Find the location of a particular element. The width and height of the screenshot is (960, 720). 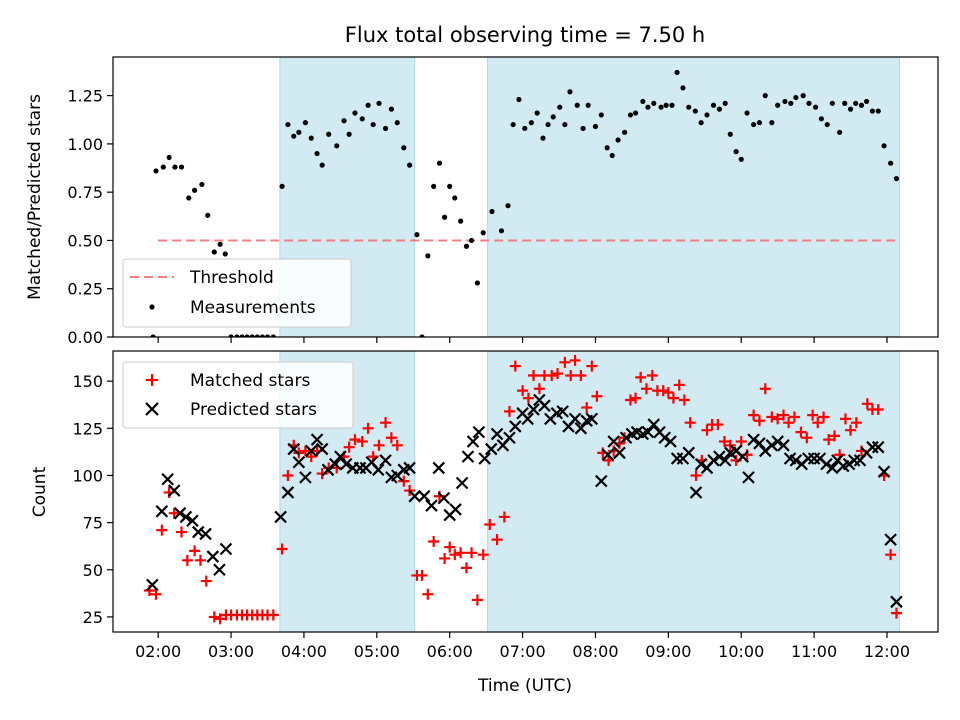

top-y-axis-label: Matched/Predicted stars is located at coordinates (35, 197).